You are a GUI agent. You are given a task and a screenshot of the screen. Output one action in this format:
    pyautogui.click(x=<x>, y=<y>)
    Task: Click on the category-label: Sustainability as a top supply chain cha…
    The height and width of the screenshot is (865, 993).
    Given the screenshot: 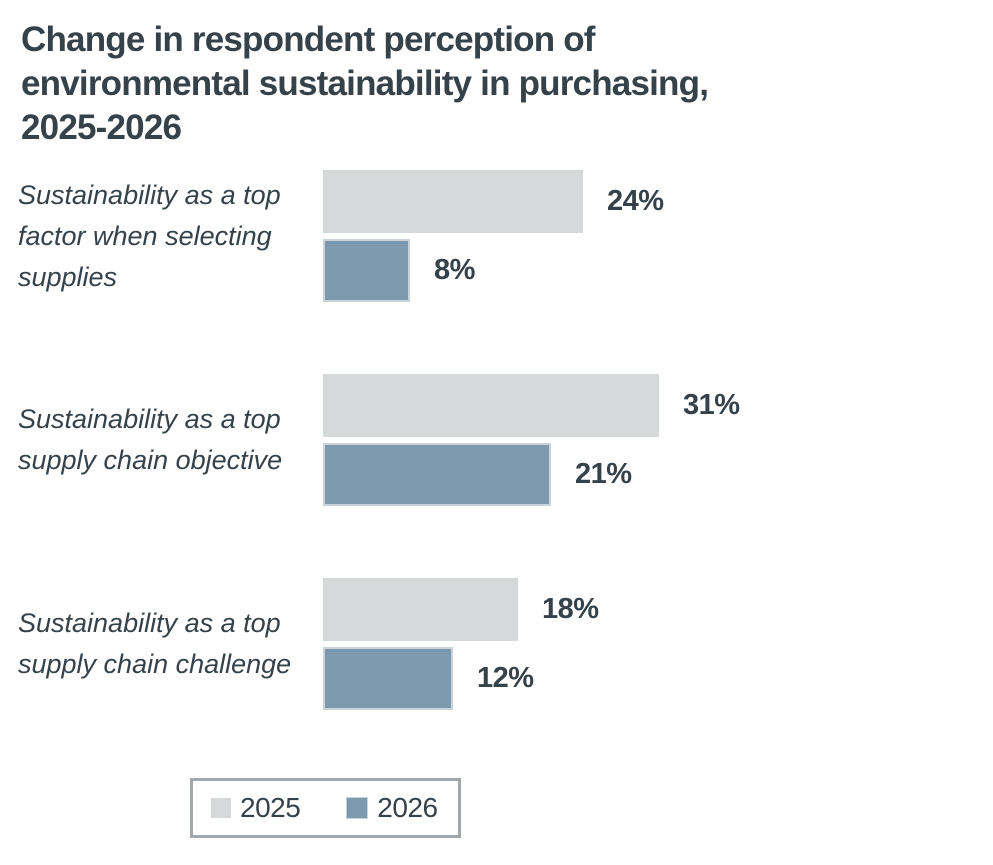 What is the action you would take?
    pyautogui.click(x=155, y=643)
    